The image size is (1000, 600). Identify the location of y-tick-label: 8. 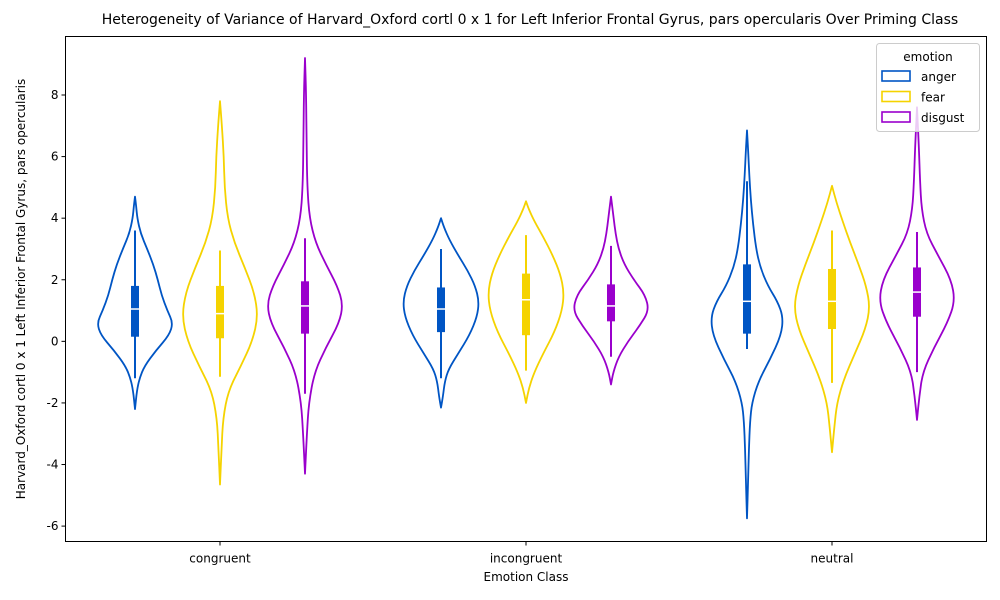
(55, 95).